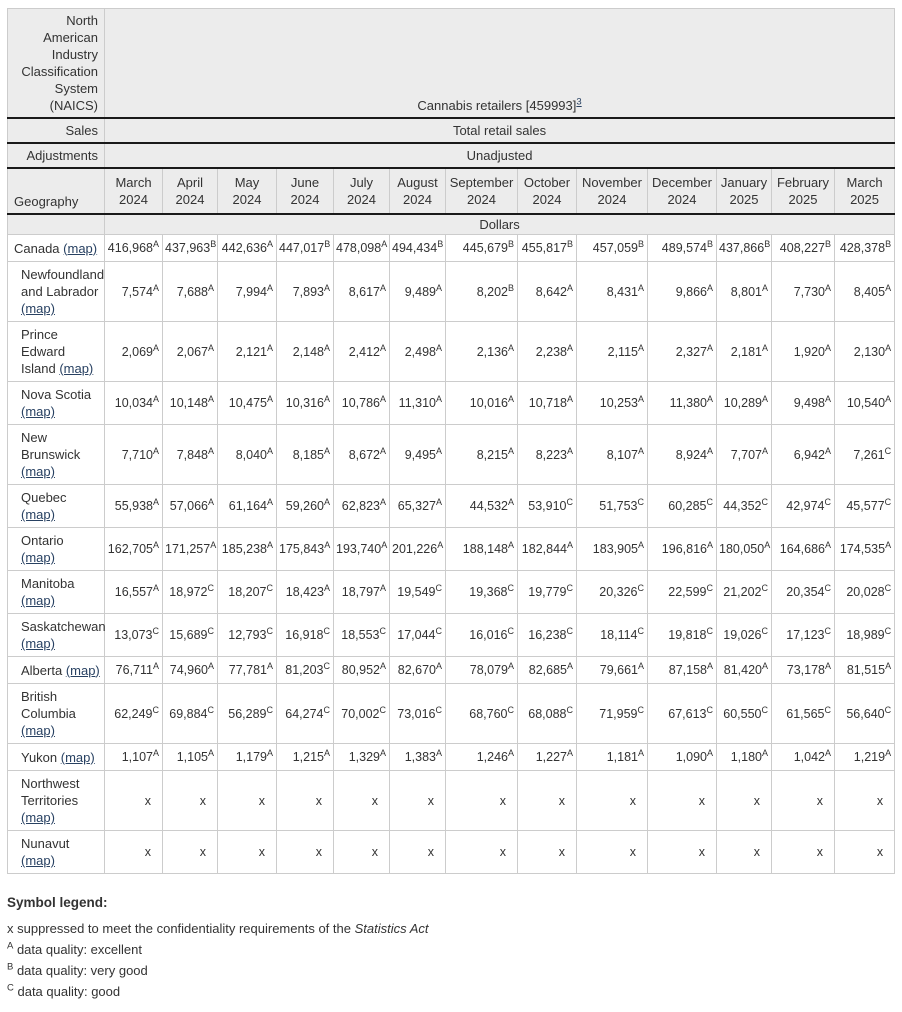 Image resolution: width=902 pixels, height=1012 pixels. I want to click on table-row: Northwest Territories (map) x x x x x x x x x x x x x, so click(451, 800).